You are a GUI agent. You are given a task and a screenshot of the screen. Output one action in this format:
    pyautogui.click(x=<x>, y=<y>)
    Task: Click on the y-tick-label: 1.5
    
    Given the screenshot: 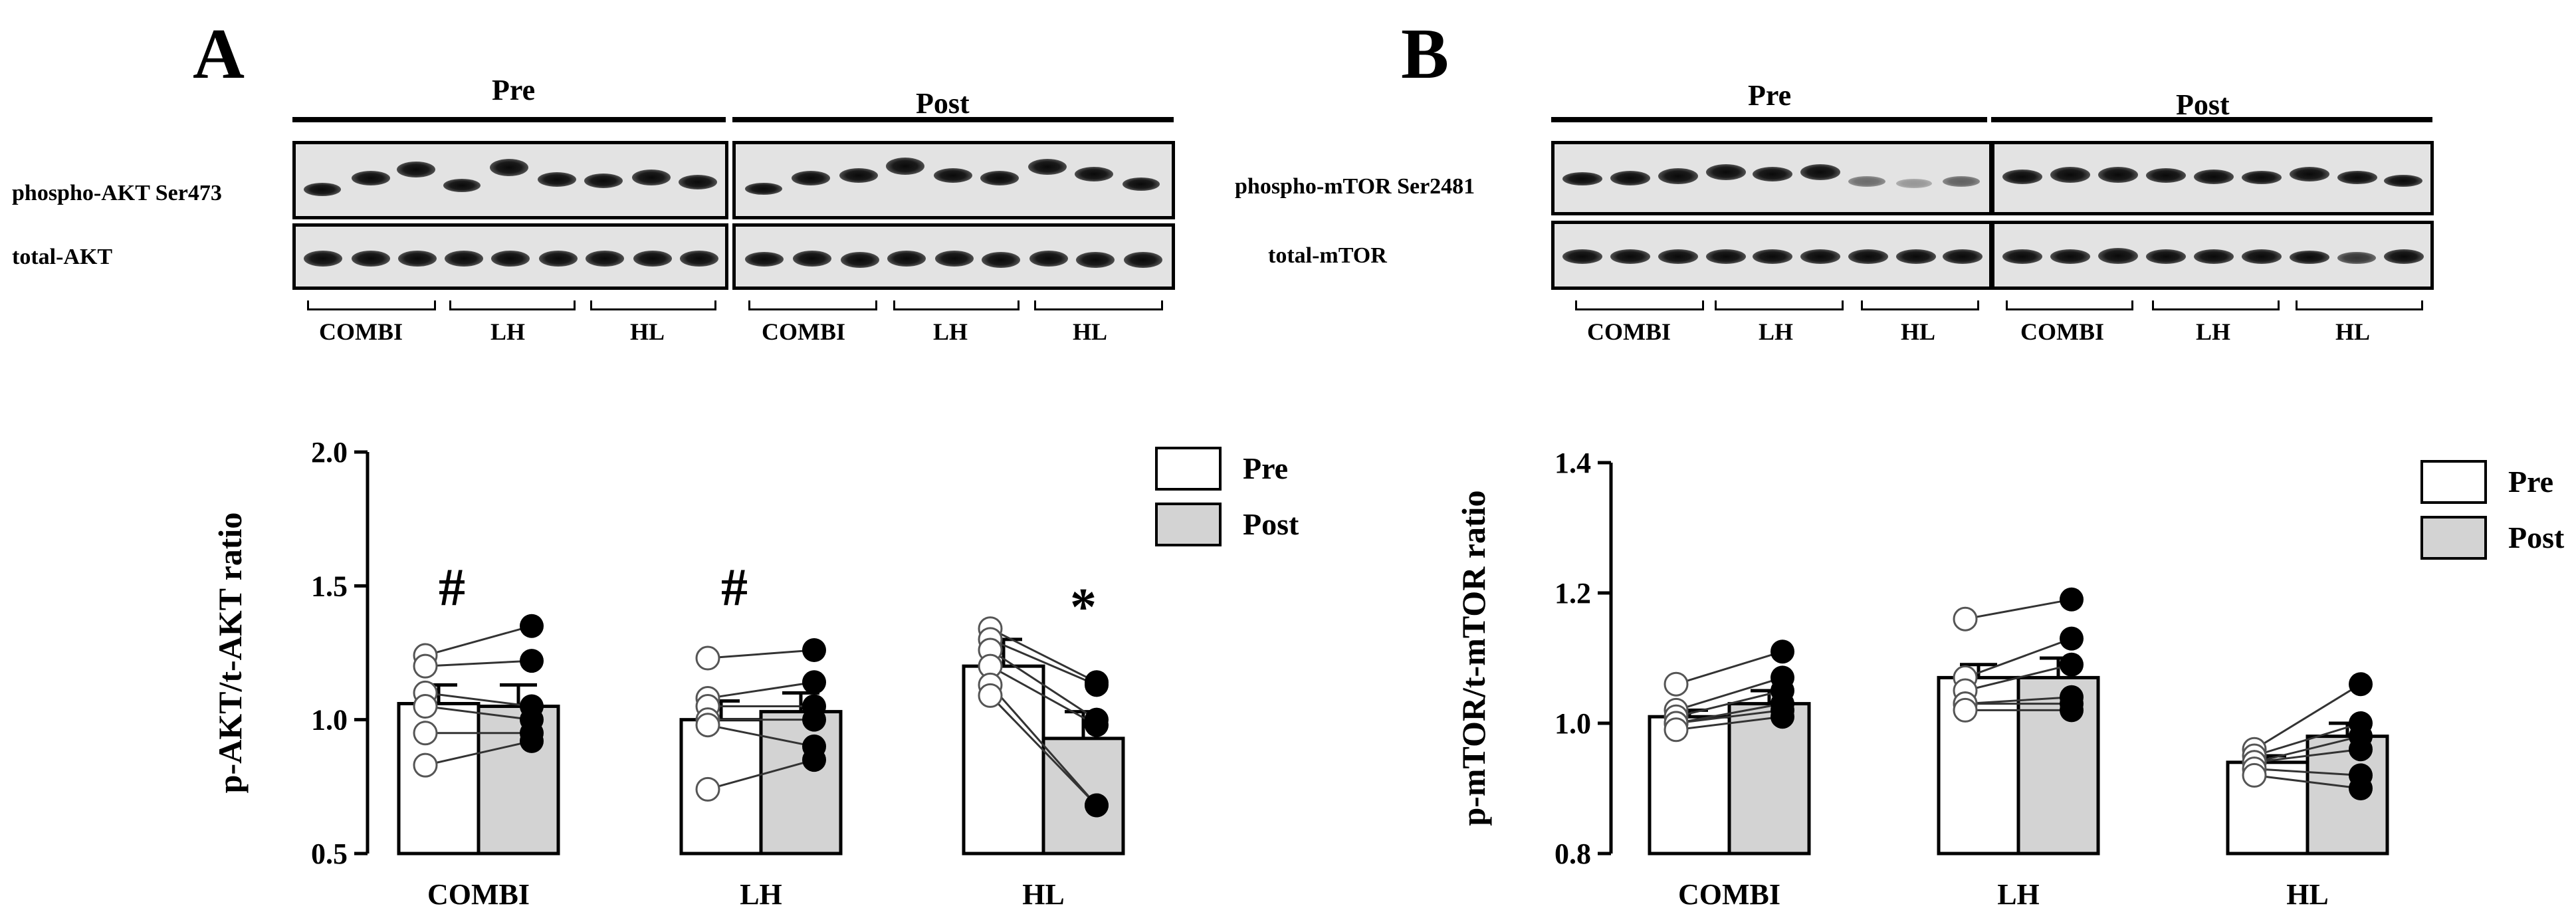 What is the action you would take?
    pyautogui.click(x=329, y=586)
    